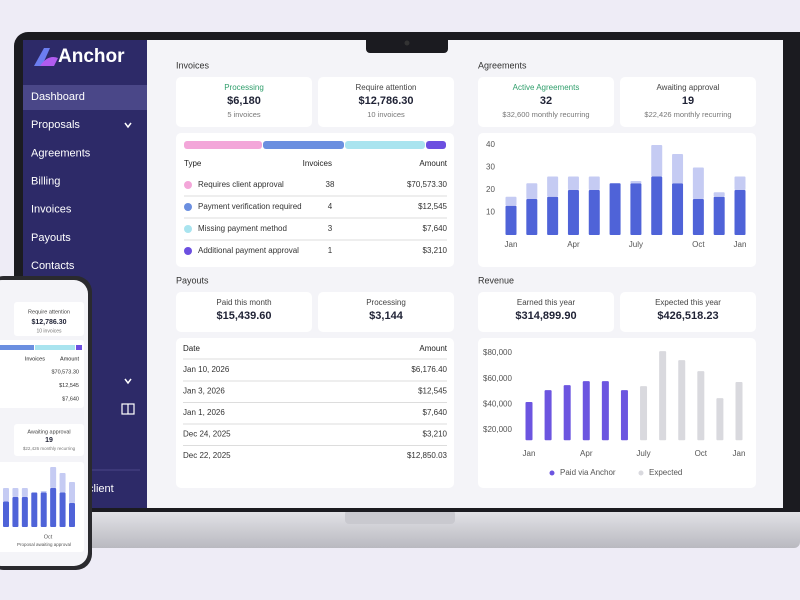  Describe the element at coordinates (490, 212) in the screenshot. I see `y-tick-label: 10` at that location.